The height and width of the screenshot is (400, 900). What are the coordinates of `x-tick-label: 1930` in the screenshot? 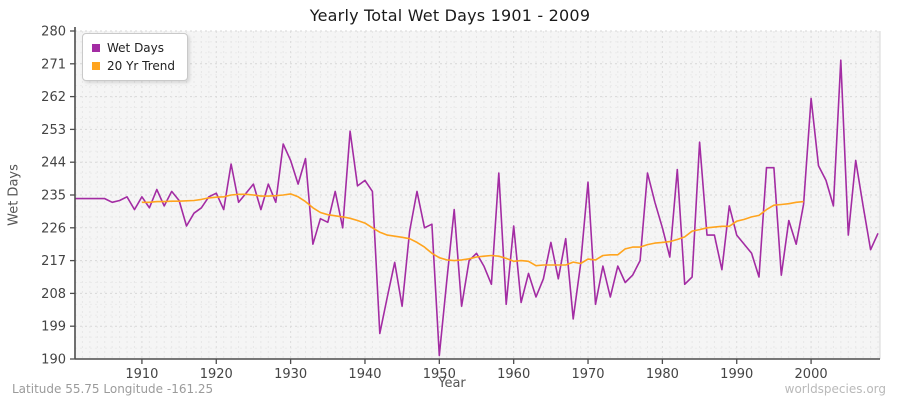 It's located at (290, 374).